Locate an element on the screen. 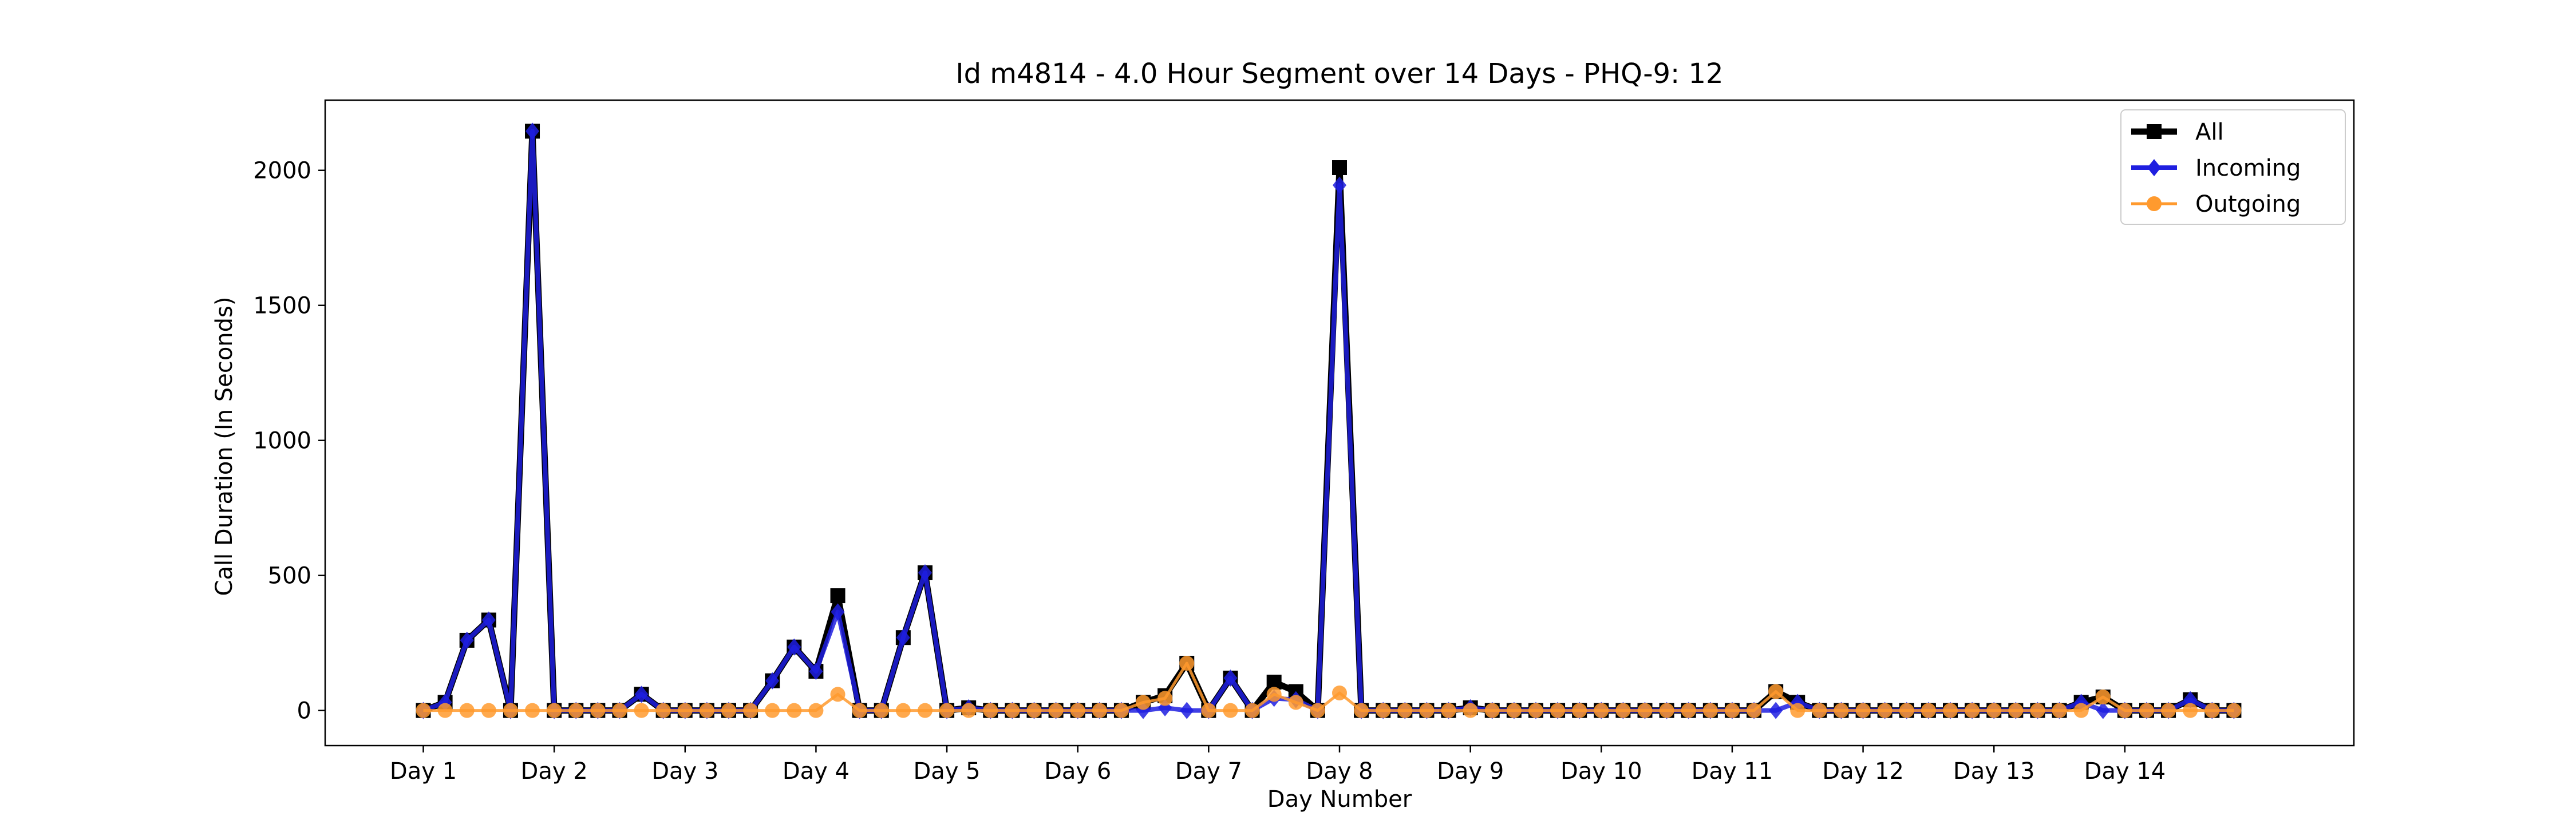  y-tick-label: 500 is located at coordinates (289, 576).